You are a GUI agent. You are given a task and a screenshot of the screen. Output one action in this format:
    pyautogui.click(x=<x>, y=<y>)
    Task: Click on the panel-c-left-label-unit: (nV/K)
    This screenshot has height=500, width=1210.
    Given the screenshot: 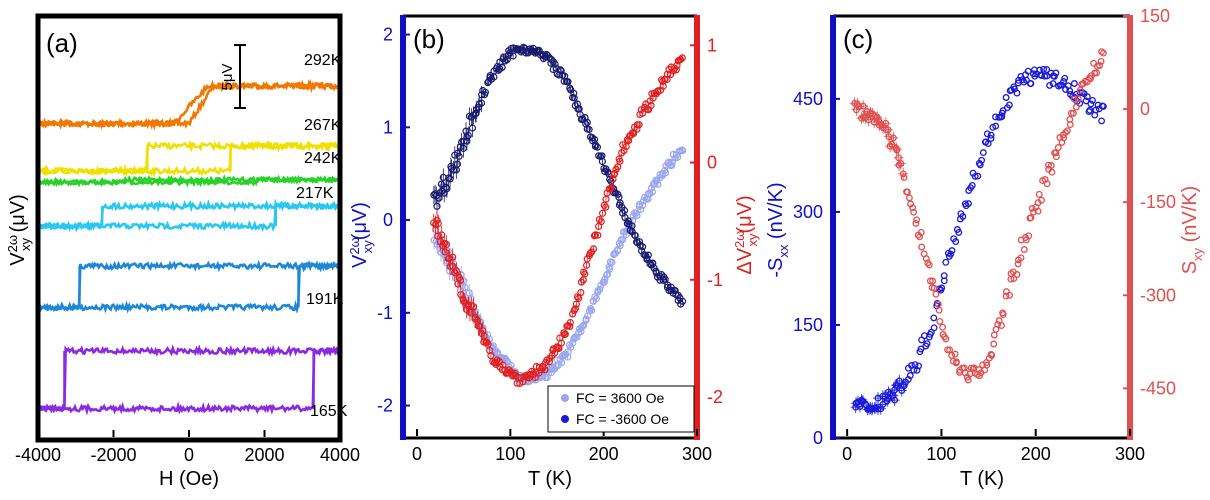 What is the action you would take?
    pyautogui.click(x=776, y=213)
    